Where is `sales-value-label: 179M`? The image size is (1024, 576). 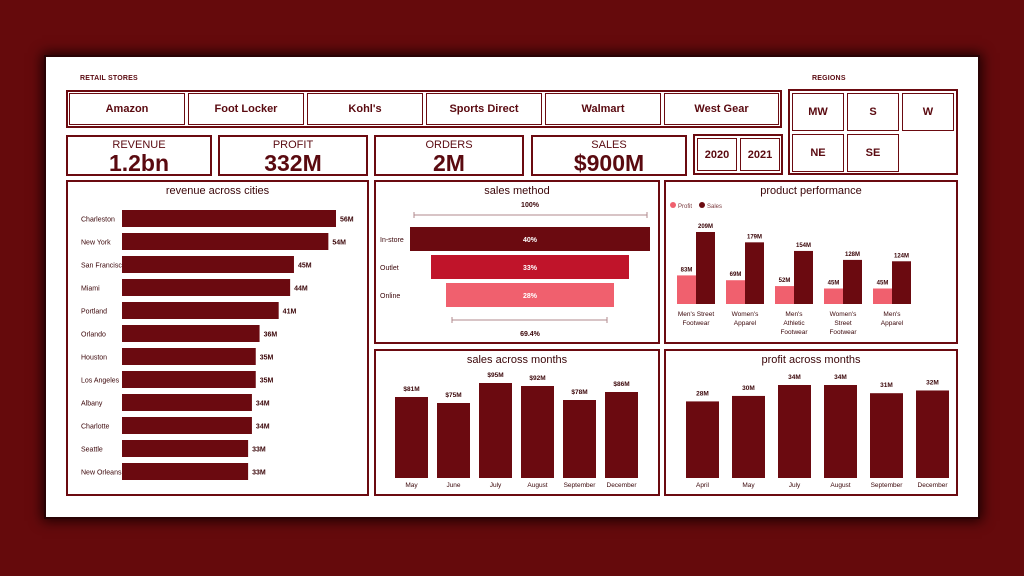 sales-value-label: 179M is located at coordinates (754, 237).